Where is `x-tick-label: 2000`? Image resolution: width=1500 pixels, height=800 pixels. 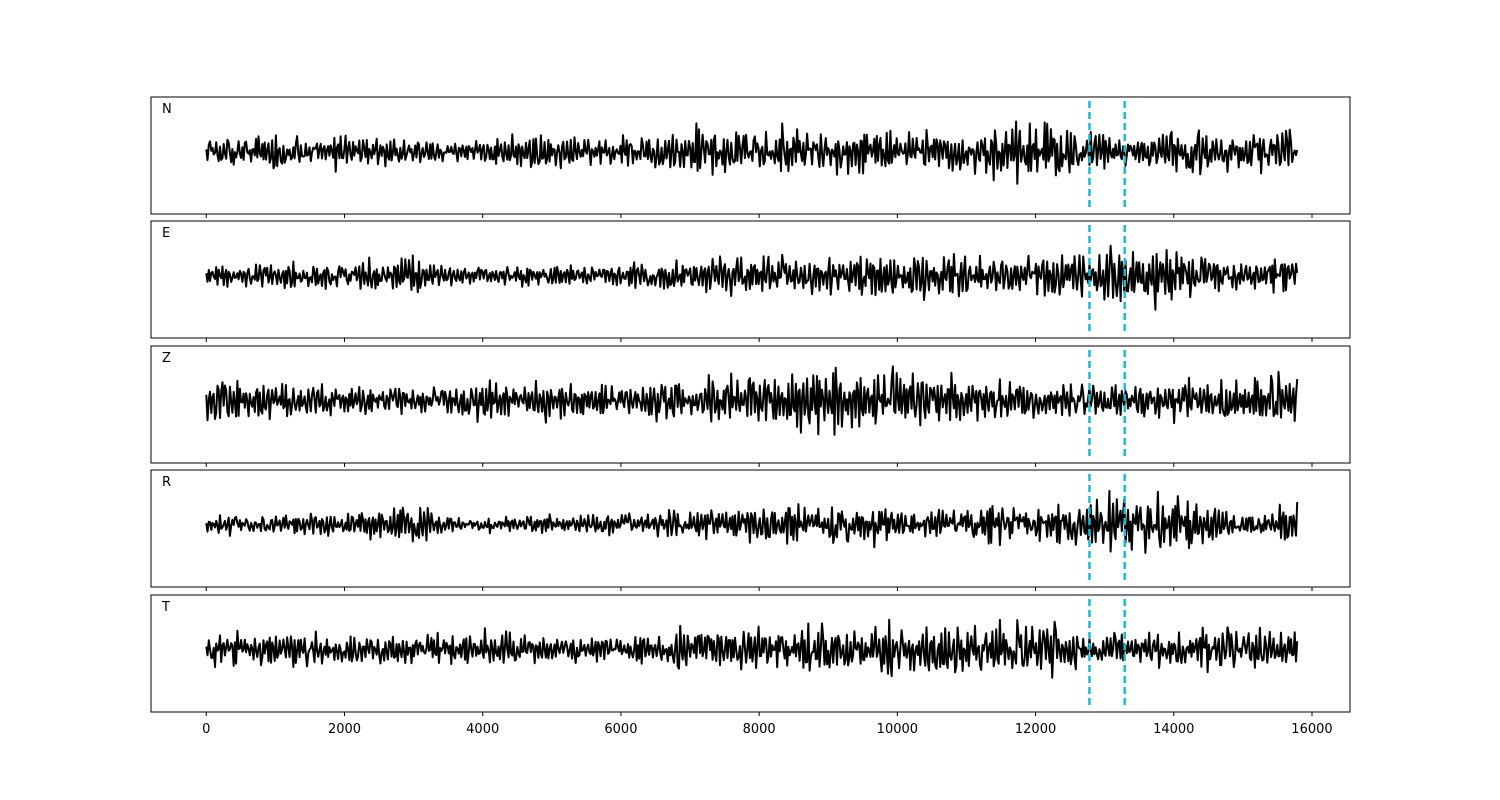
x-tick-label: 2000 is located at coordinates (344, 729).